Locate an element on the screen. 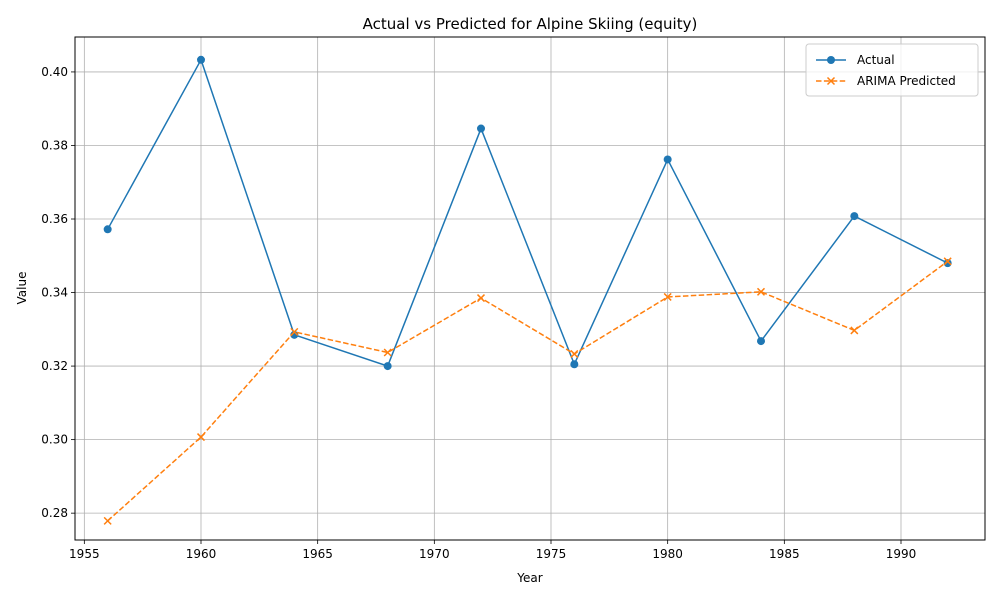 Image resolution: width=1000 pixels, height=600 pixels. x-axis-label: Year is located at coordinates (529, 578).